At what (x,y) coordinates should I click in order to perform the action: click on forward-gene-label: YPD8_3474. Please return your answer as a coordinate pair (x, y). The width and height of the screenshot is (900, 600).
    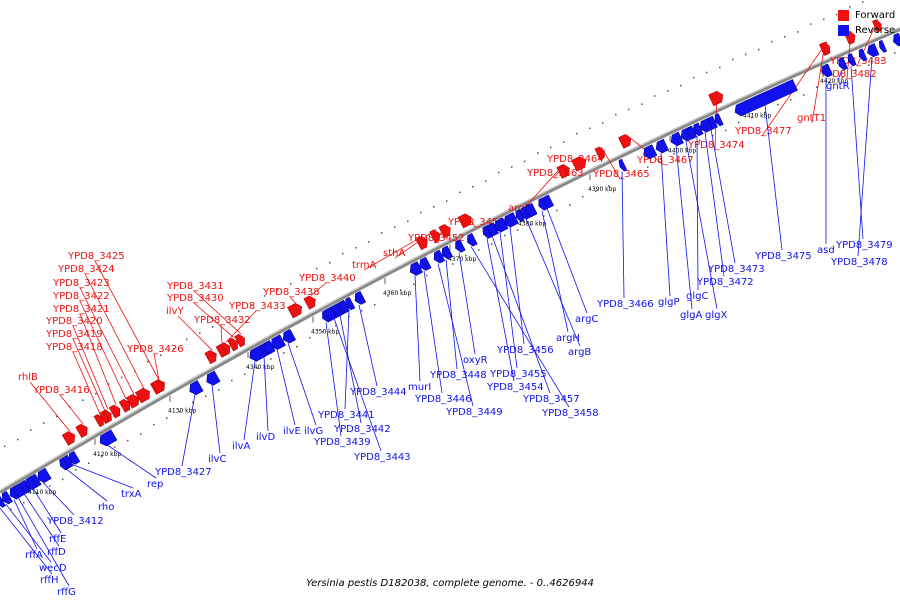
    Looking at the image, I should click on (716, 145).